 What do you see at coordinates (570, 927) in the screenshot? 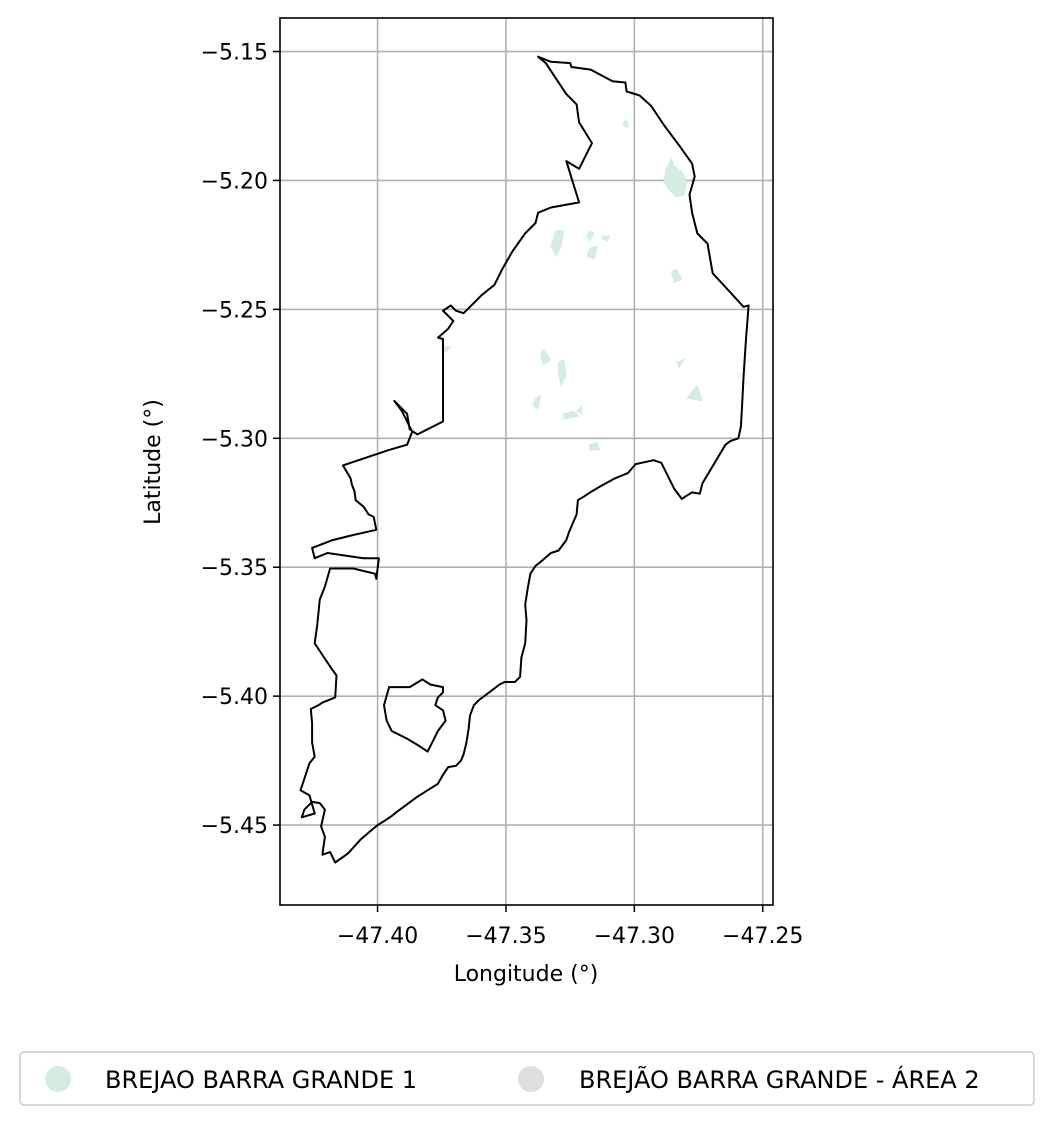
I see `x-axis-ticks: −47.40 −47.35 −47.30 −47.25` at bounding box center [570, 927].